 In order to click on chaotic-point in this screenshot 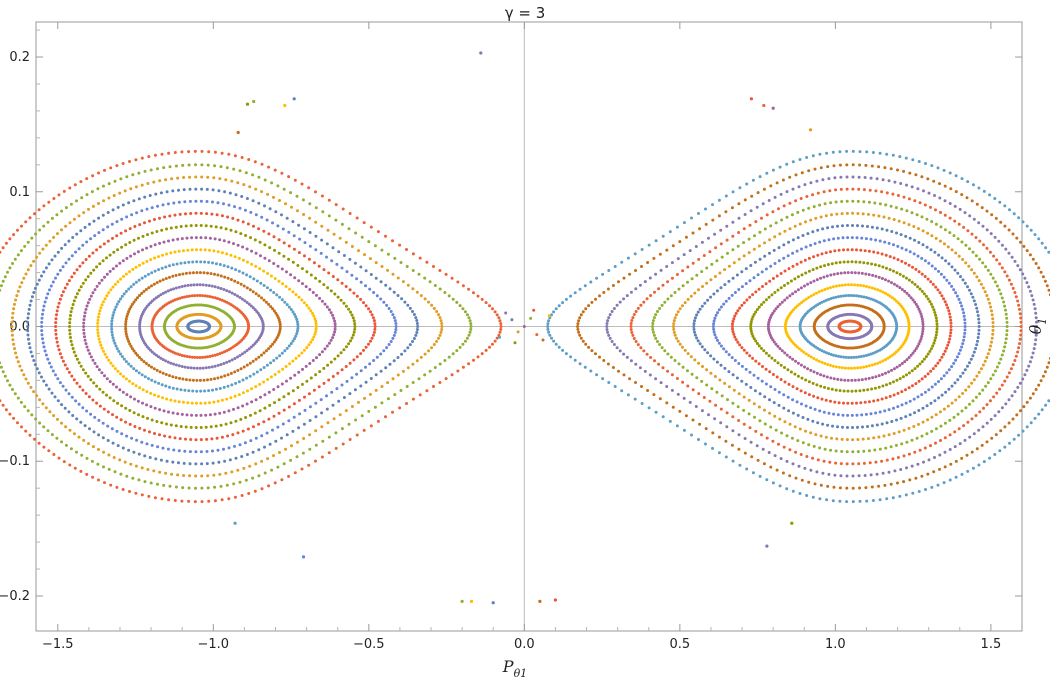, I will do `click(506, 313)`.